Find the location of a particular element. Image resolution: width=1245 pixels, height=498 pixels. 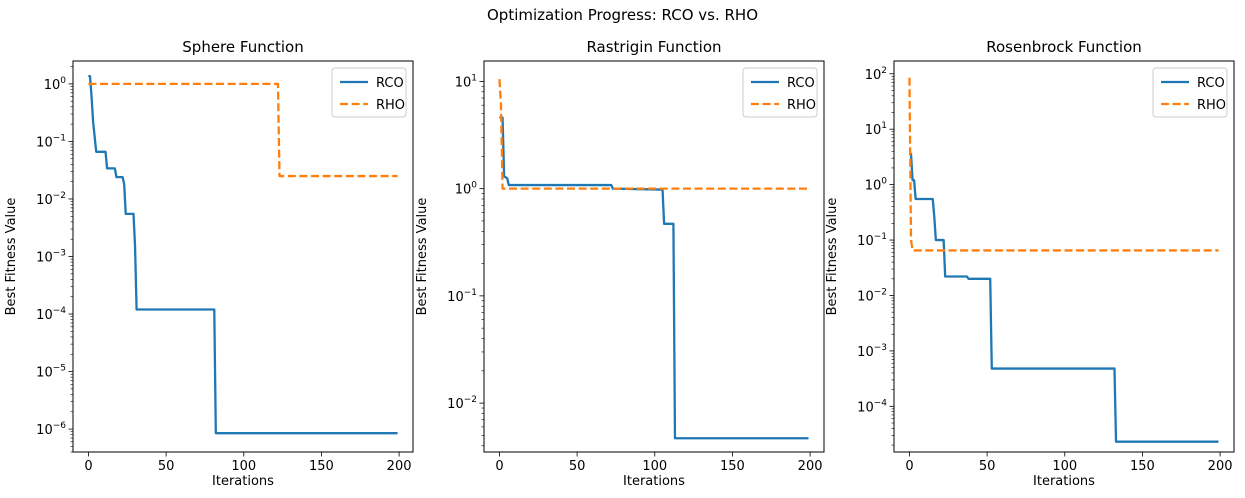

y-tick-label: 10² is located at coordinates (876, 74).